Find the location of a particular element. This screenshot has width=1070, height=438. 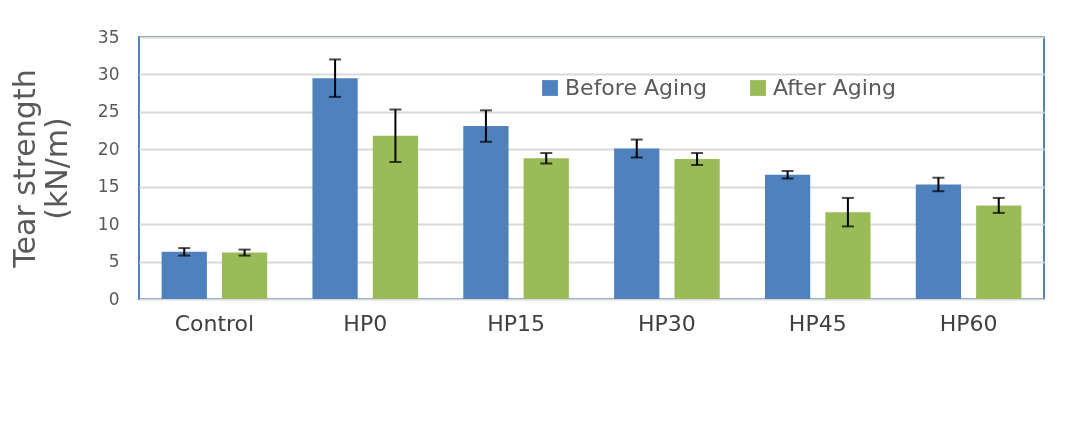

x-tick-label: HP45 is located at coordinates (817, 323).